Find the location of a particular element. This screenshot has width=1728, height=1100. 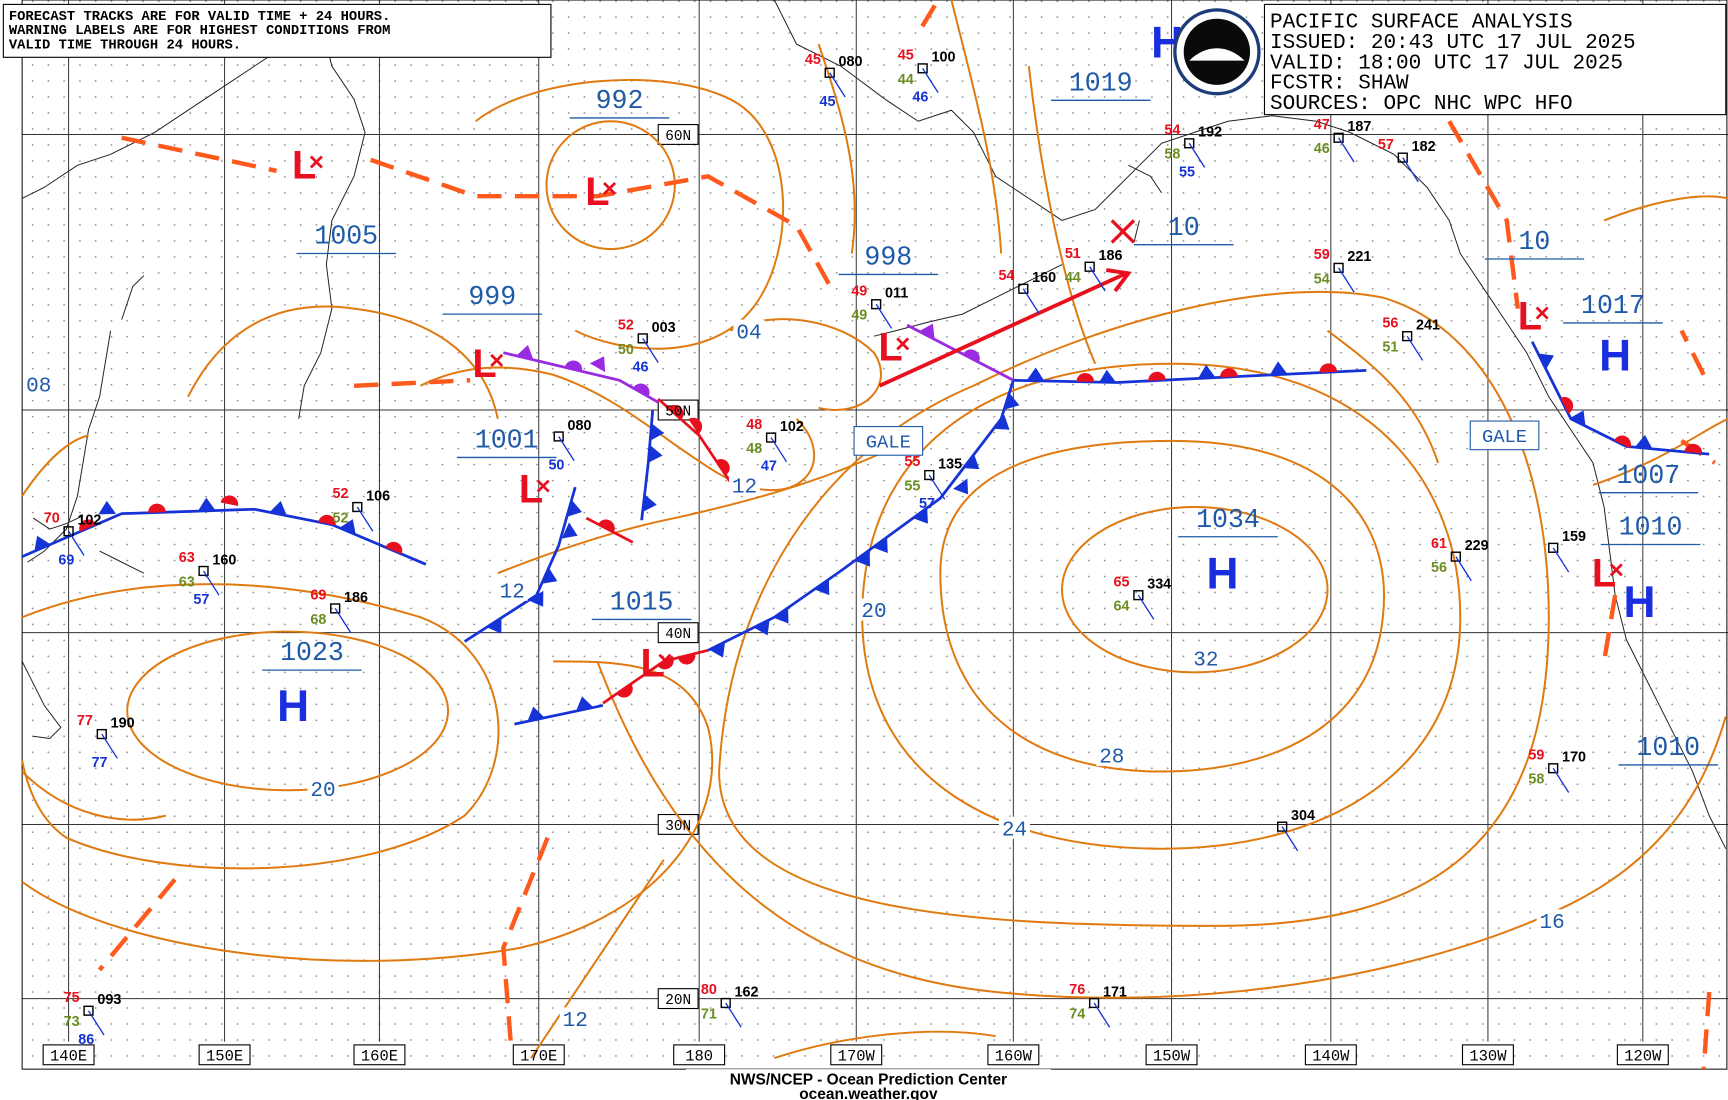

station-temp: 65 is located at coordinates (1122, 582).